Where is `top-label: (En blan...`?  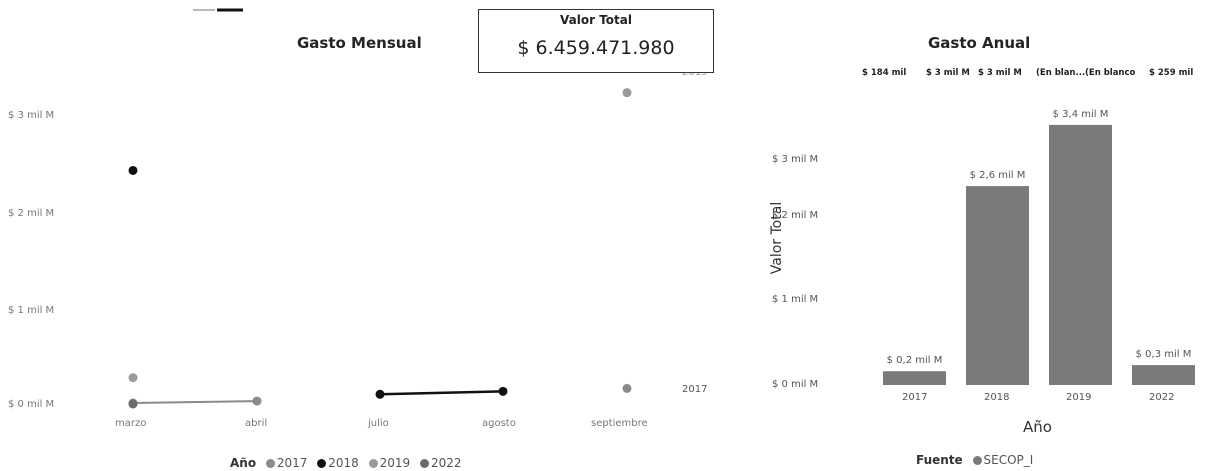
top-label: (En blan... is located at coordinates (1061, 73).